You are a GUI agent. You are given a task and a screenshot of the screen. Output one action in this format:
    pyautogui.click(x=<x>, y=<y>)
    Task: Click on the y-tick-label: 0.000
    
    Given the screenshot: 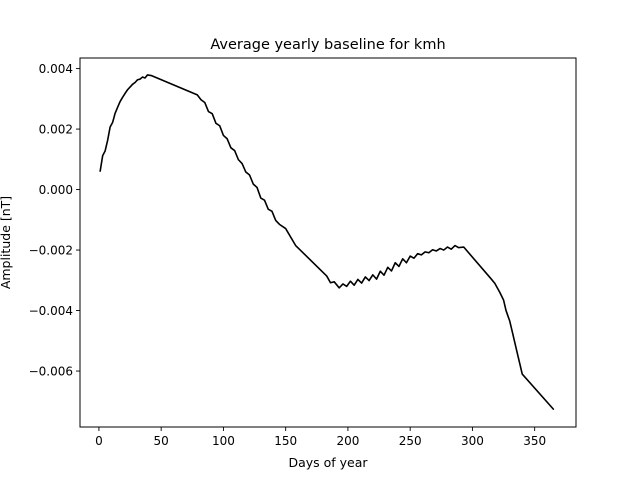 What is the action you would take?
    pyautogui.click(x=56, y=190)
    